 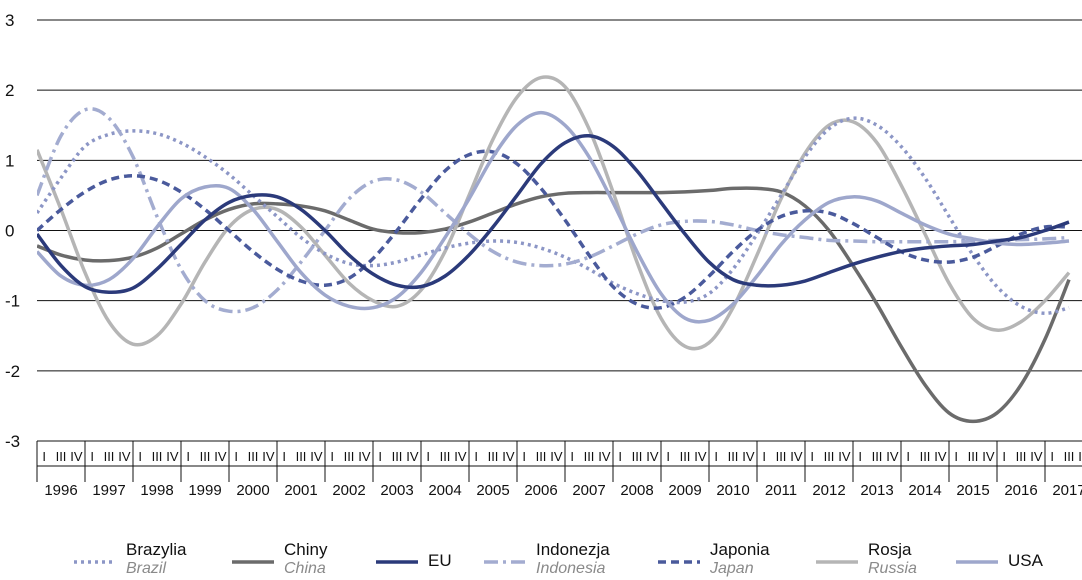 I want to click on legend-item-brazylia: Brazylia Brazil, so click(x=150, y=560).